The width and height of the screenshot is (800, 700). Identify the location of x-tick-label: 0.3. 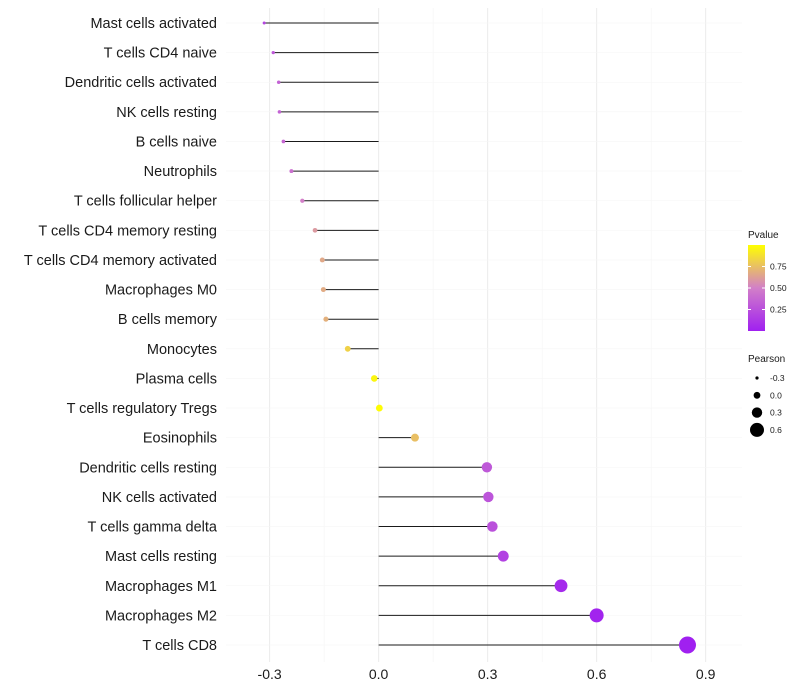
(488, 674).